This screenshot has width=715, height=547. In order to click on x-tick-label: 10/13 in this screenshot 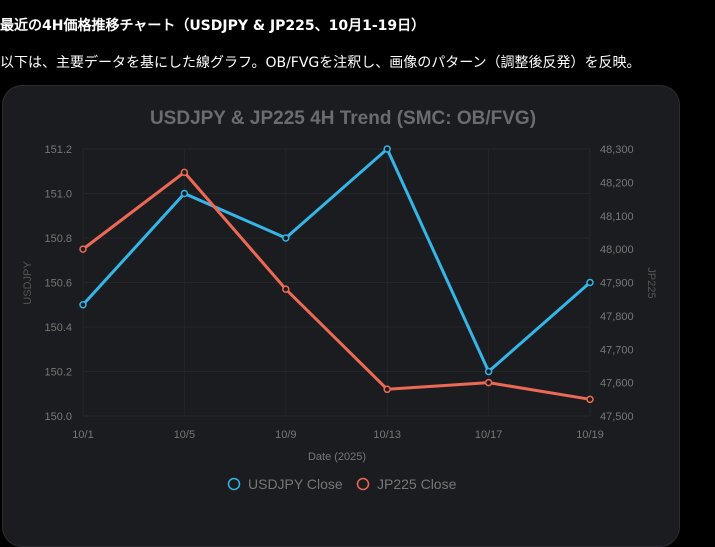, I will do `click(387, 435)`.